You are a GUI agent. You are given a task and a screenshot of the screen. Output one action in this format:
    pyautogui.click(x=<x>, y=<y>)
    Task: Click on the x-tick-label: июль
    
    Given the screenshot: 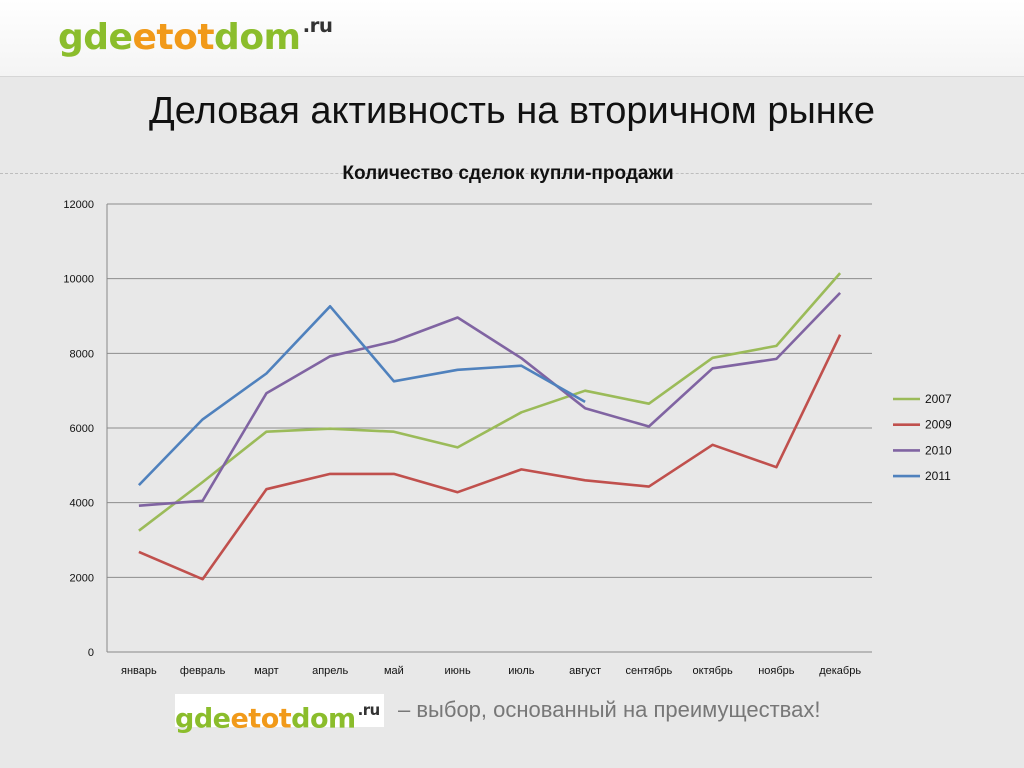 What is the action you would take?
    pyautogui.click(x=521, y=671)
    